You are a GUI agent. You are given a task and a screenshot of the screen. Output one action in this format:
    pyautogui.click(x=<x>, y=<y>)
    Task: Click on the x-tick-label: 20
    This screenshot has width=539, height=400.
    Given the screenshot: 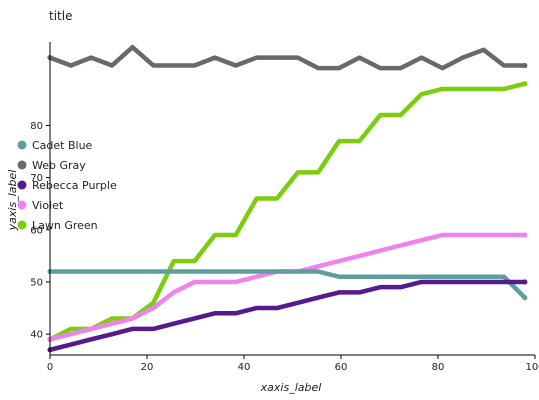 What is the action you would take?
    pyautogui.click(x=147, y=367)
    